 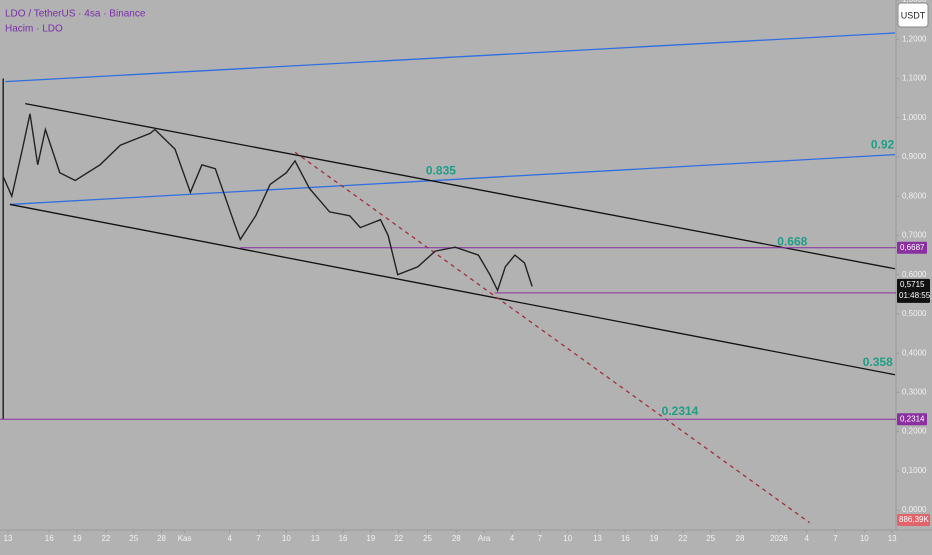 What do you see at coordinates (914, 235) in the screenshot?
I see `y-tick-label: 0,7000` at bounding box center [914, 235].